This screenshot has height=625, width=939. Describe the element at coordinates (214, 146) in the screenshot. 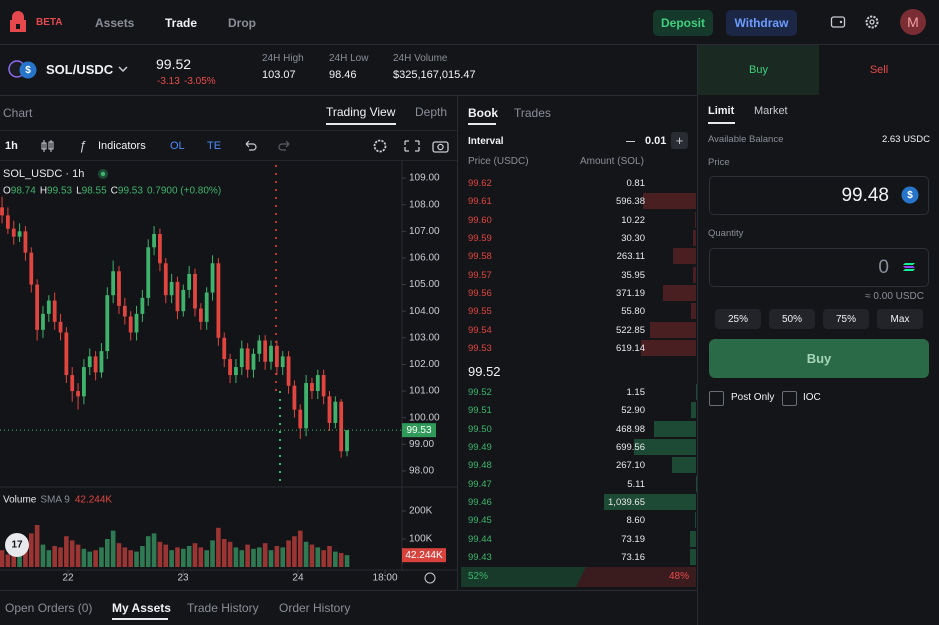

I see `toolbar-tag: TE` at that location.